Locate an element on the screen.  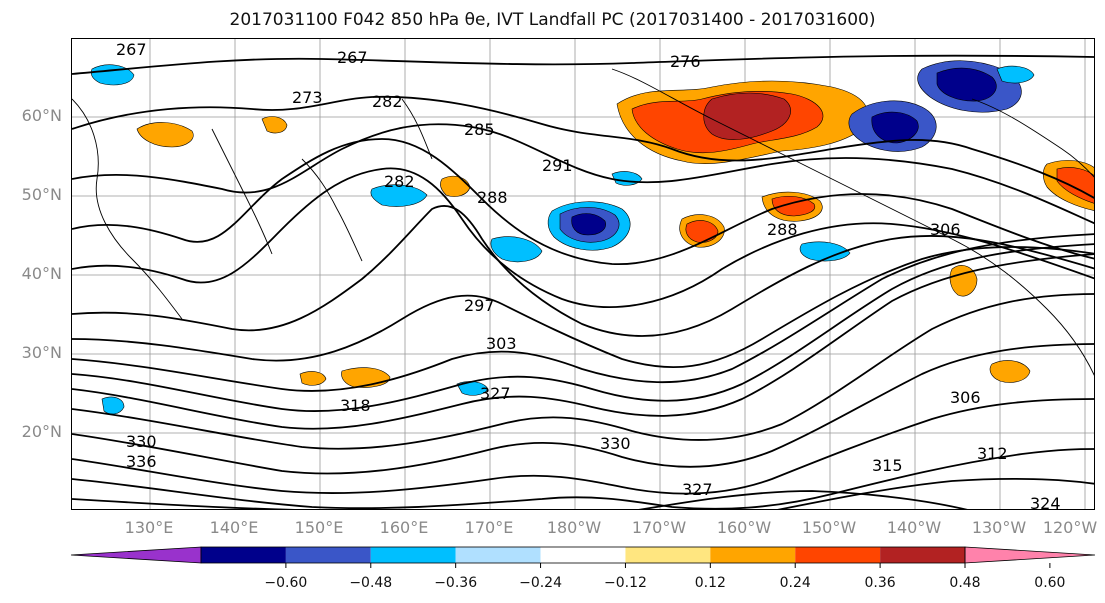
lon-label: 170°E is located at coordinates (489, 527).